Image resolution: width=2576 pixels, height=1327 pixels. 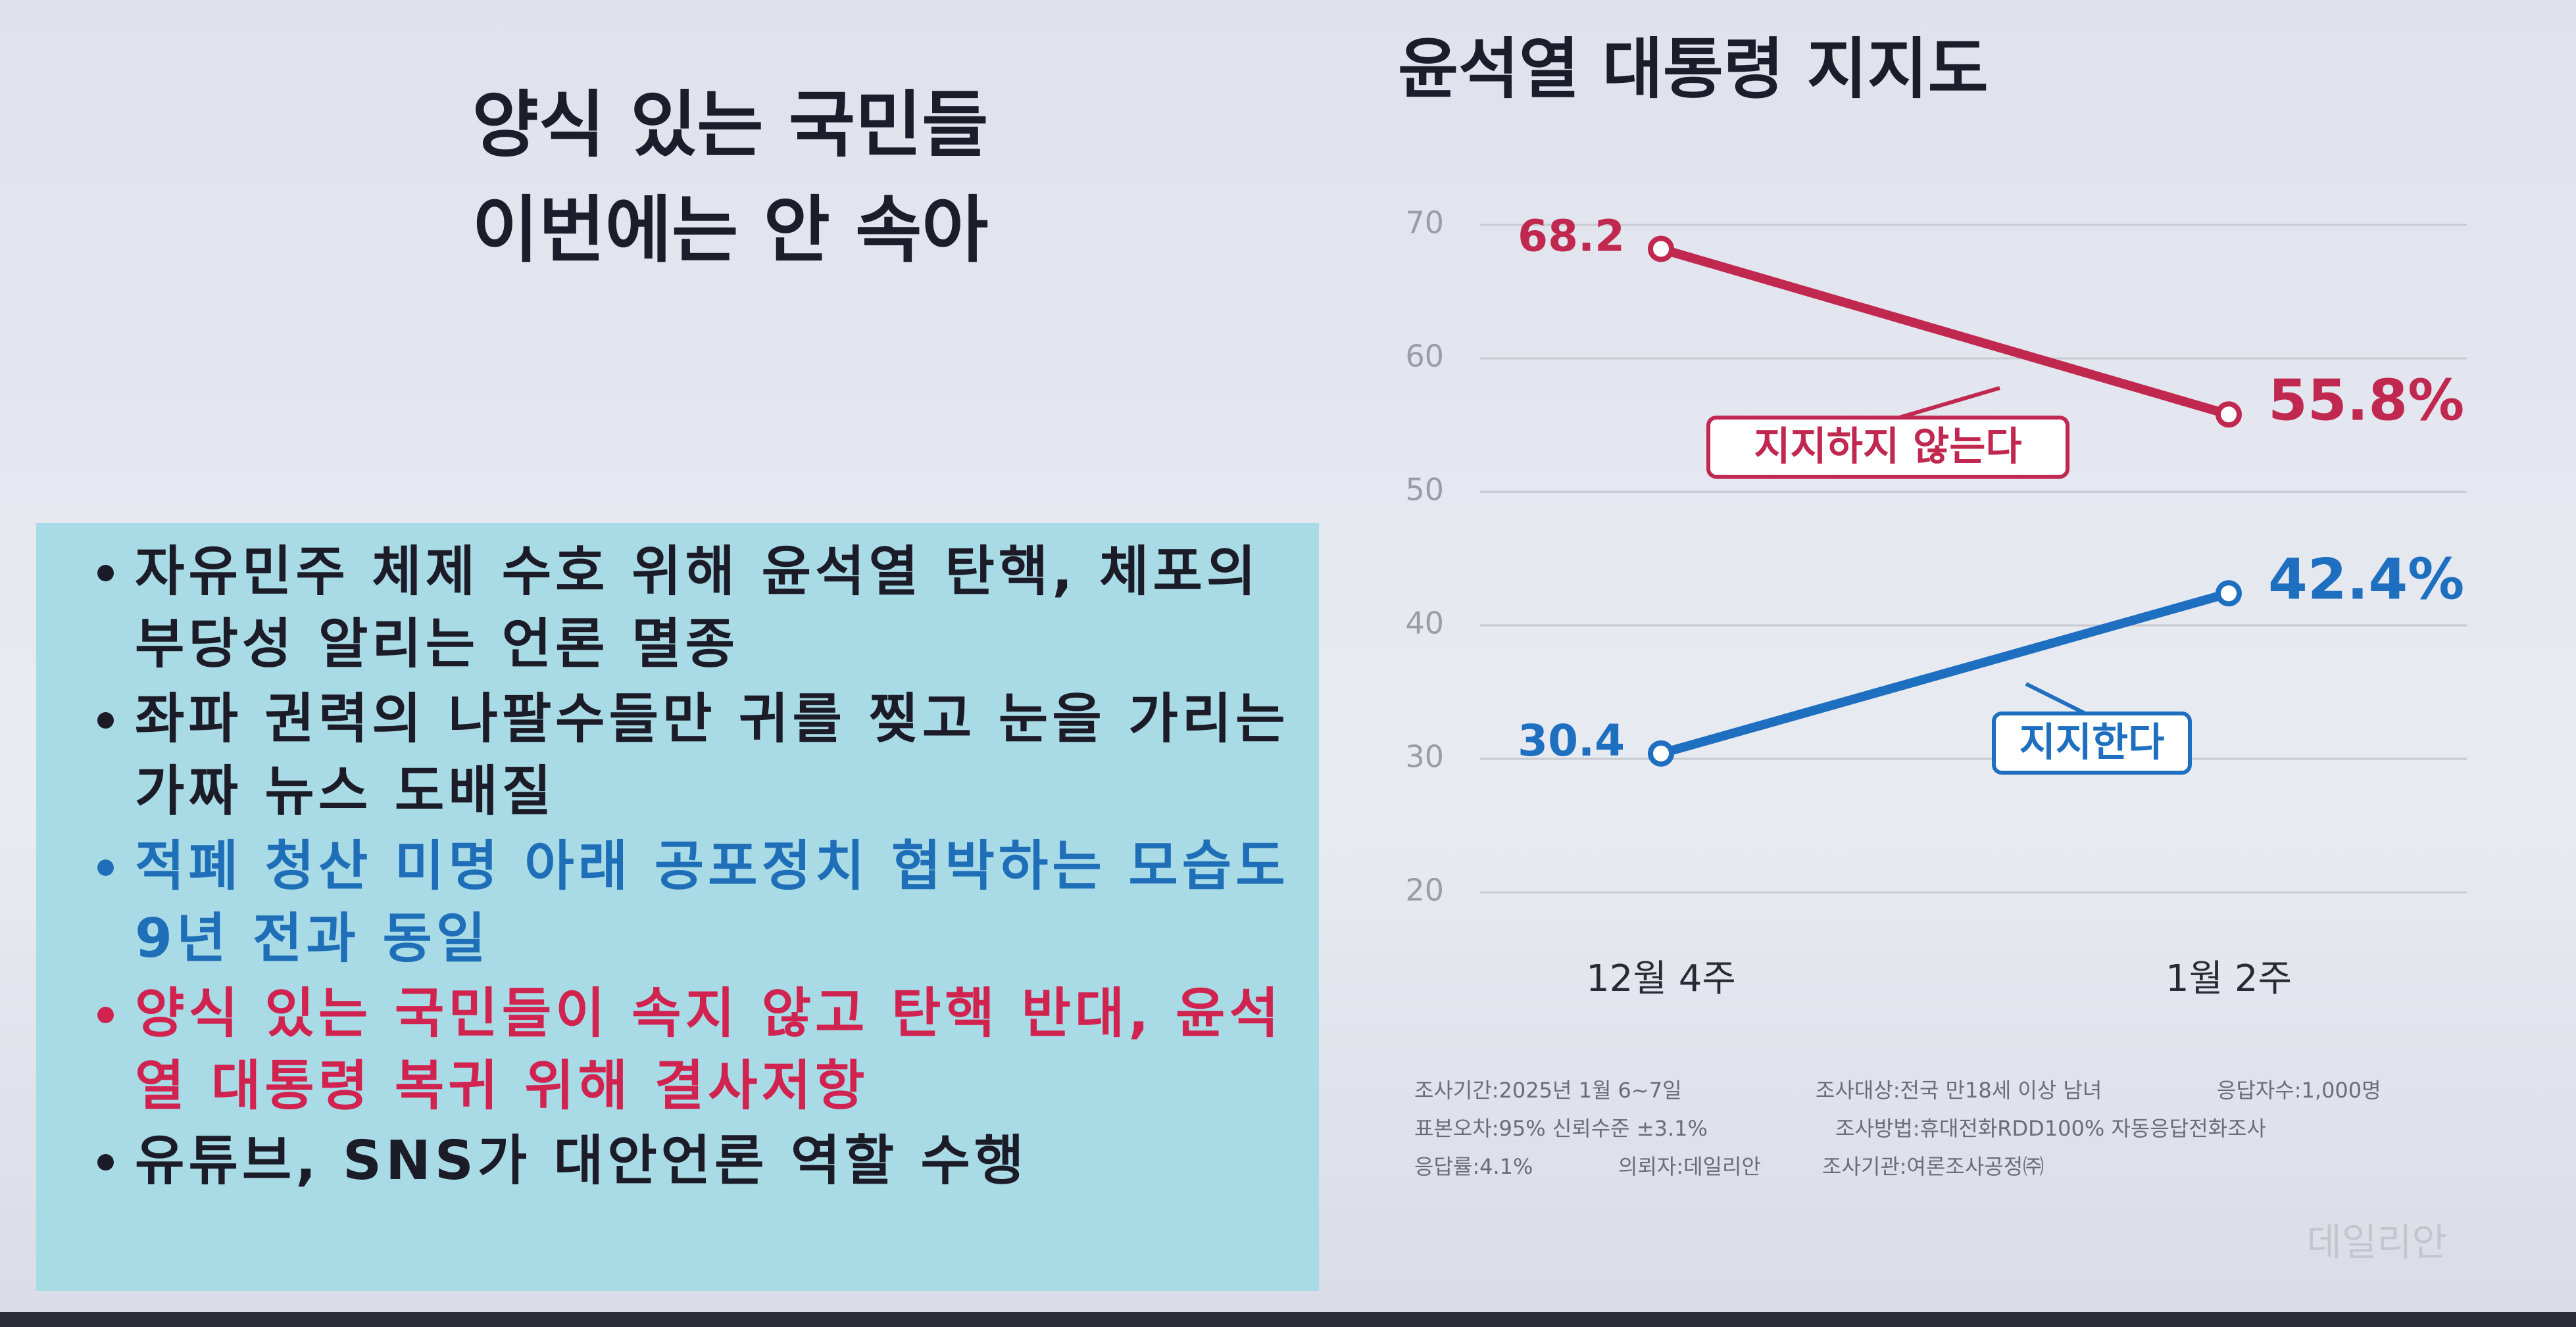 I want to click on x-tick-label: 1월 2주, so click(x=2229, y=978).